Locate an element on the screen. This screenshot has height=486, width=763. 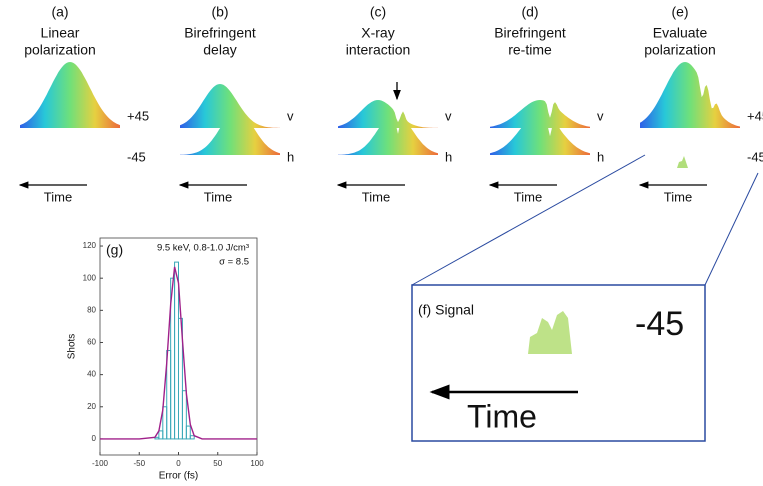
zoom-label: (f) Signal is located at coordinates (446, 310).